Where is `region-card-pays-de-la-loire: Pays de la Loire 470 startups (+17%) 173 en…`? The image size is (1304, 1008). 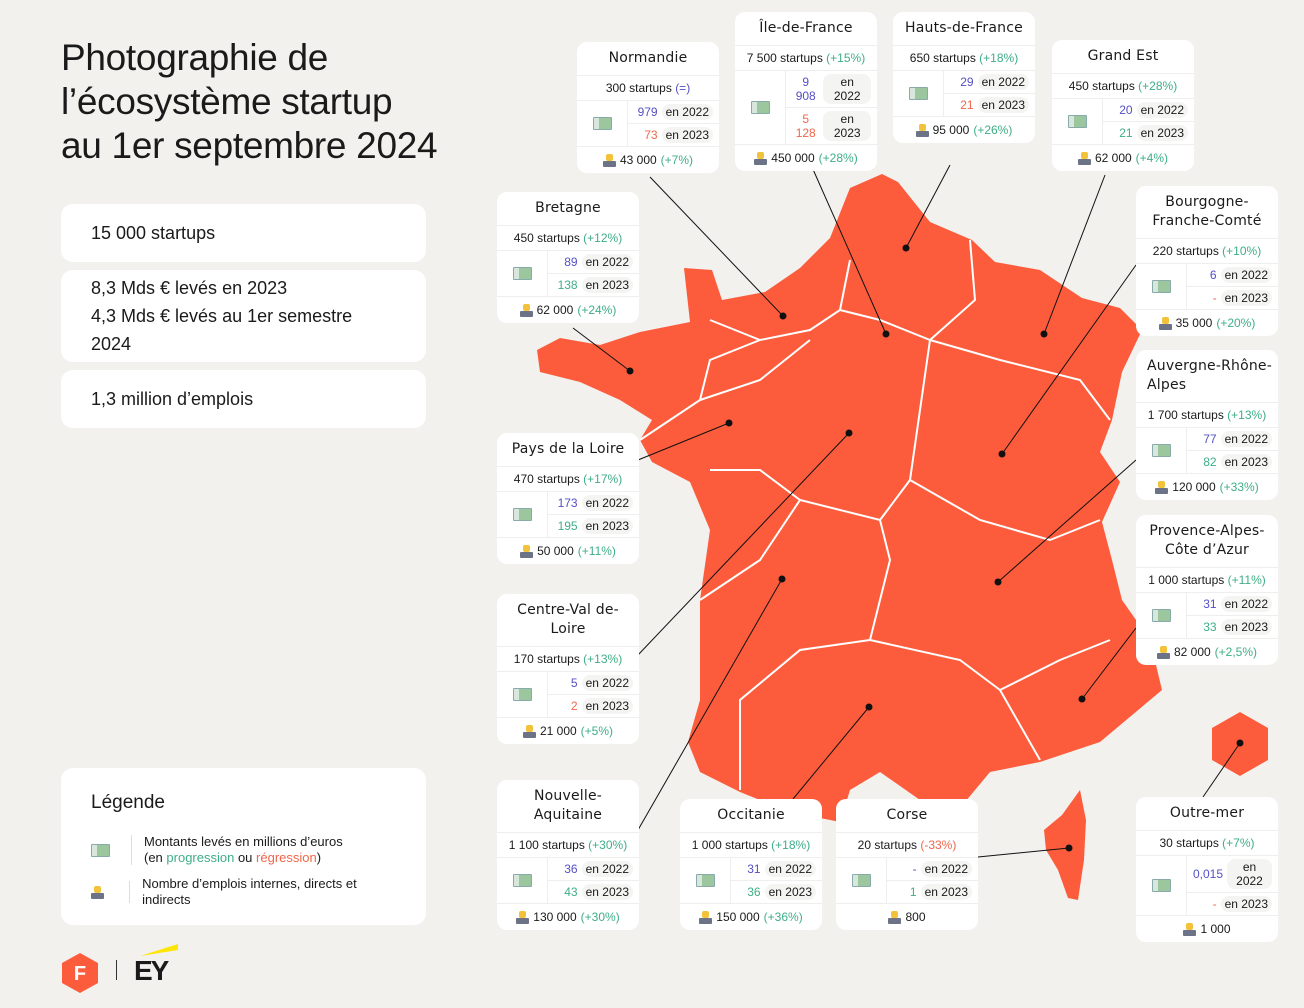 region-card-pays-de-la-loire: Pays de la Loire 470 startups (+17%) 173 en… is located at coordinates (568, 498).